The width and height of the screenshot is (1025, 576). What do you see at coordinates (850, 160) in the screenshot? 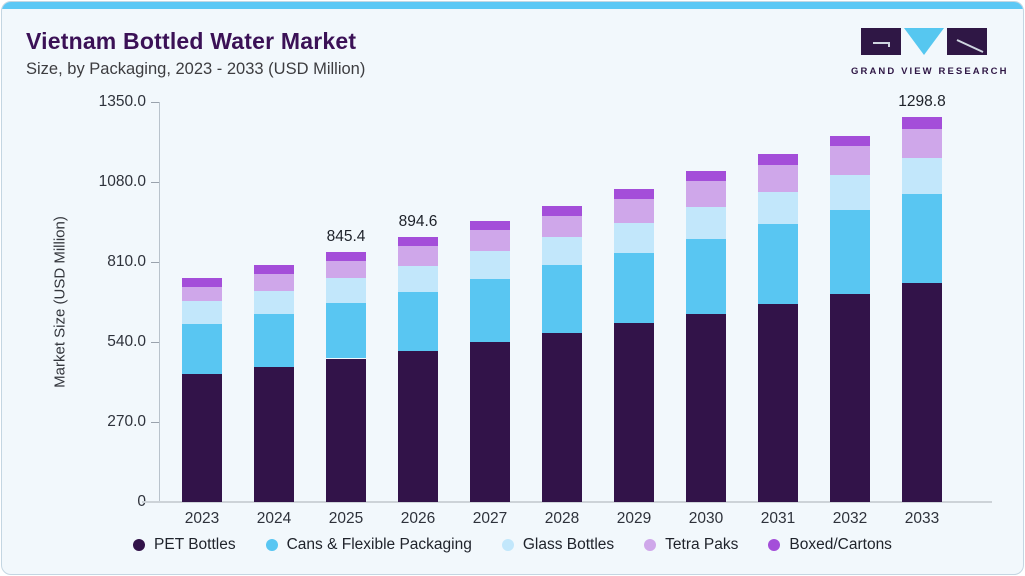
I see `bar-segment-2032-tetra-paks` at bounding box center [850, 160].